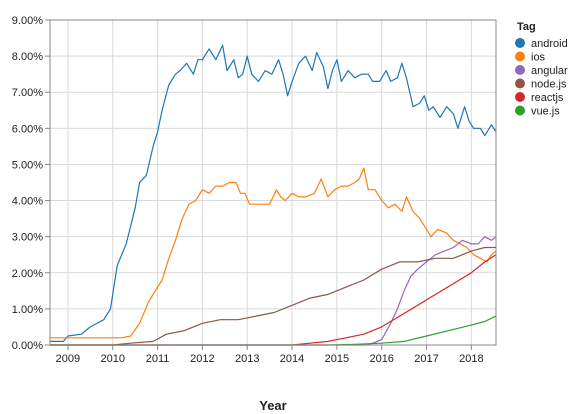 This screenshot has width=583, height=414. I want to click on x-axis-tick-labels: 2009 2010 2011 2012 2013 2014 2015 2016 2017 2018, so click(270, 359).